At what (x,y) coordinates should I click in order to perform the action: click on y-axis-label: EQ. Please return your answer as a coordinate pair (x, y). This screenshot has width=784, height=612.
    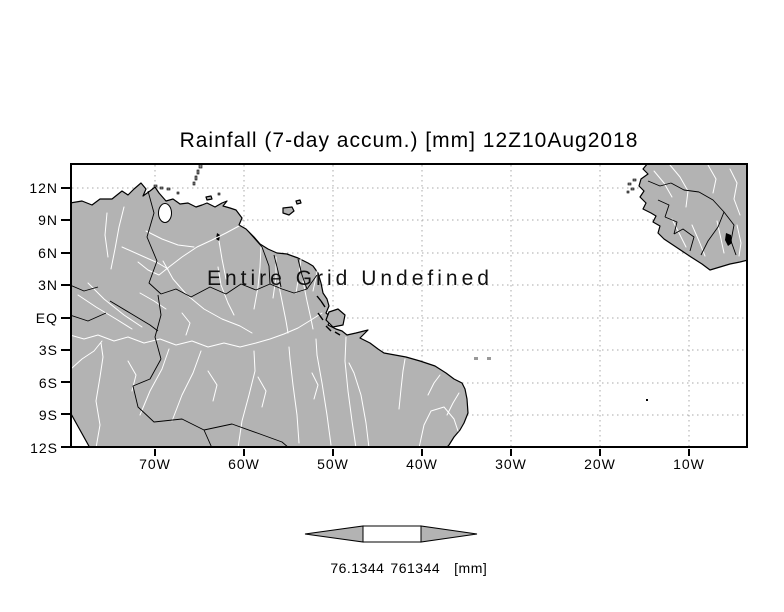
    Looking at the image, I should click on (46, 318).